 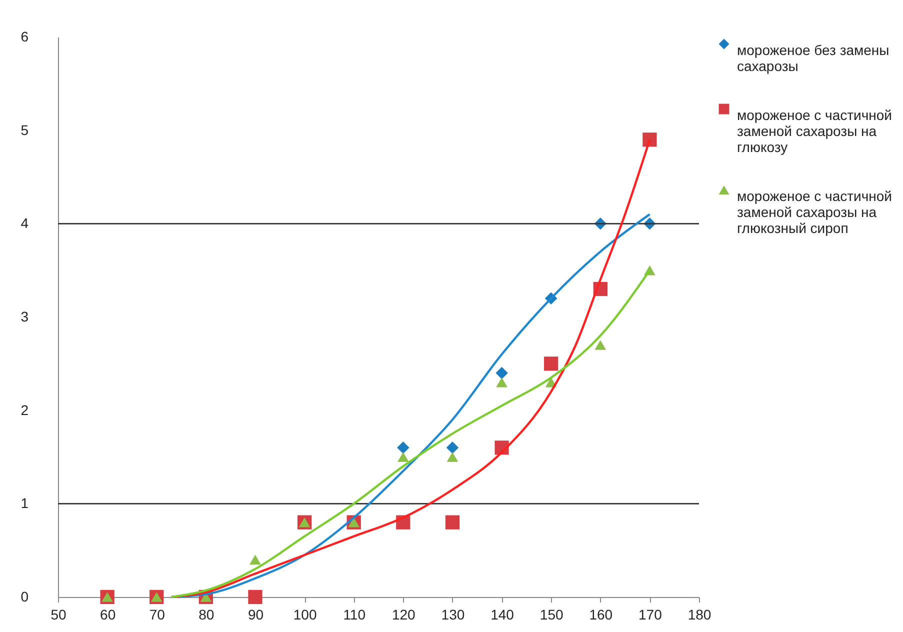 I want to click on y-tick-label: 0, so click(x=24, y=596).